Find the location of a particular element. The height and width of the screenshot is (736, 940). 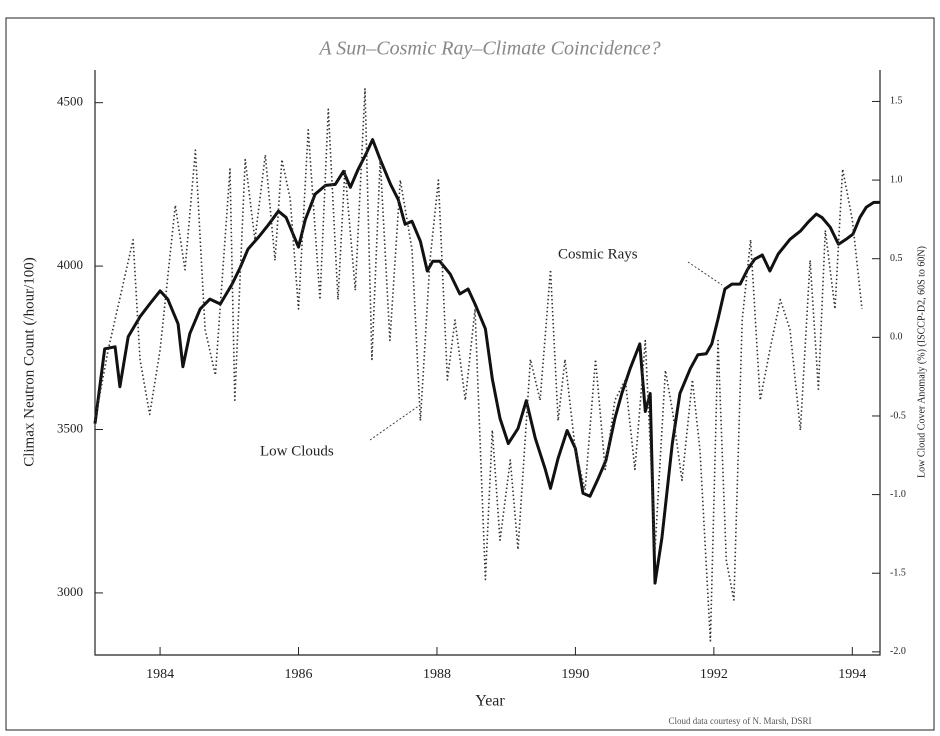

x-tick-label: 1984 is located at coordinates (160, 674).